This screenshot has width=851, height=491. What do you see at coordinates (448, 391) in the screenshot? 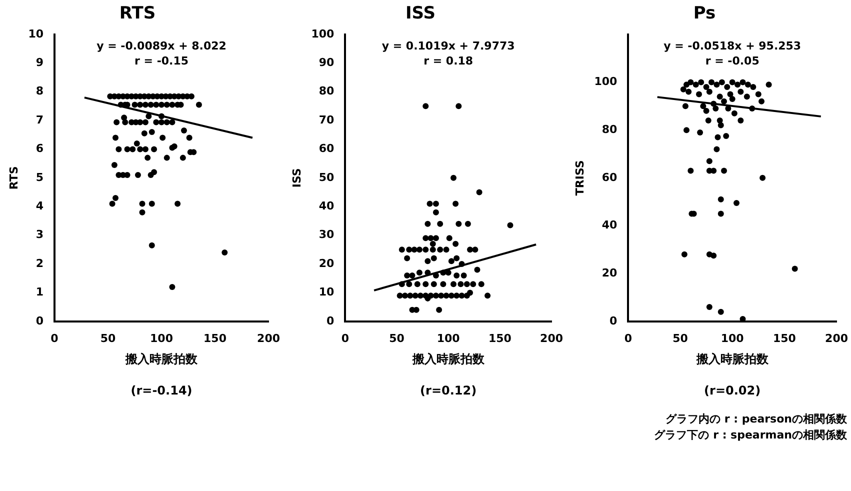
I see `text: (r=0.12)` at bounding box center [448, 391].